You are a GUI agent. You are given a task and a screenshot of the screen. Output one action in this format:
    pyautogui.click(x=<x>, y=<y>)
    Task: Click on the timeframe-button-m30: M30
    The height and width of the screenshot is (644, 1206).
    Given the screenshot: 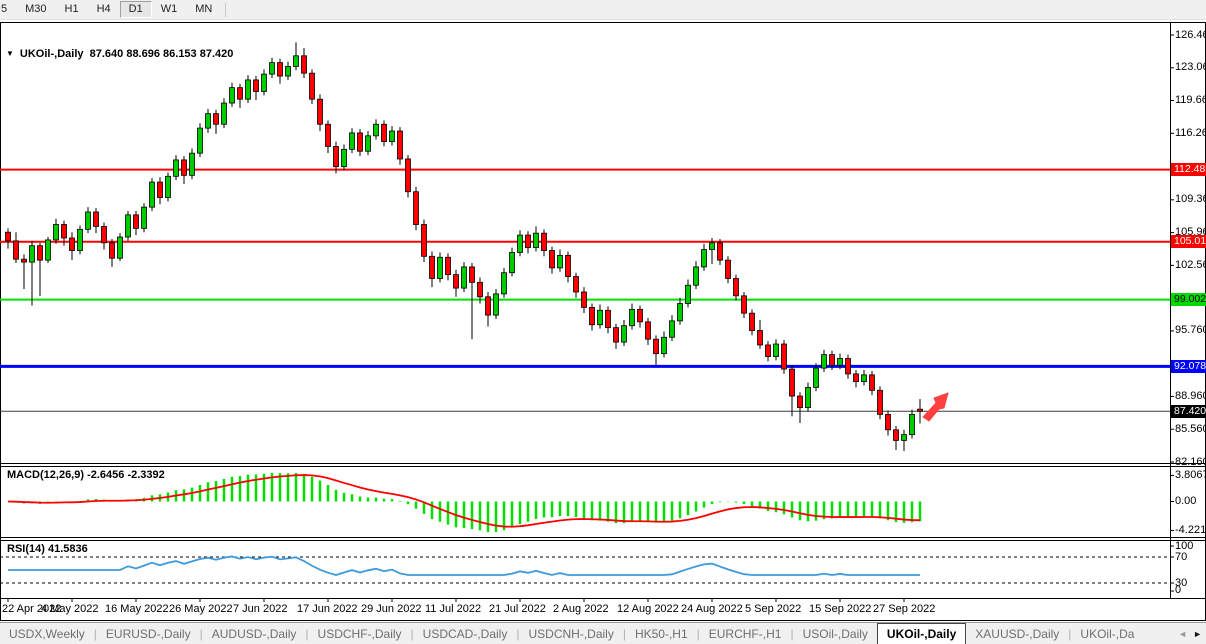 What is the action you would take?
    pyautogui.click(x=36, y=9)
    